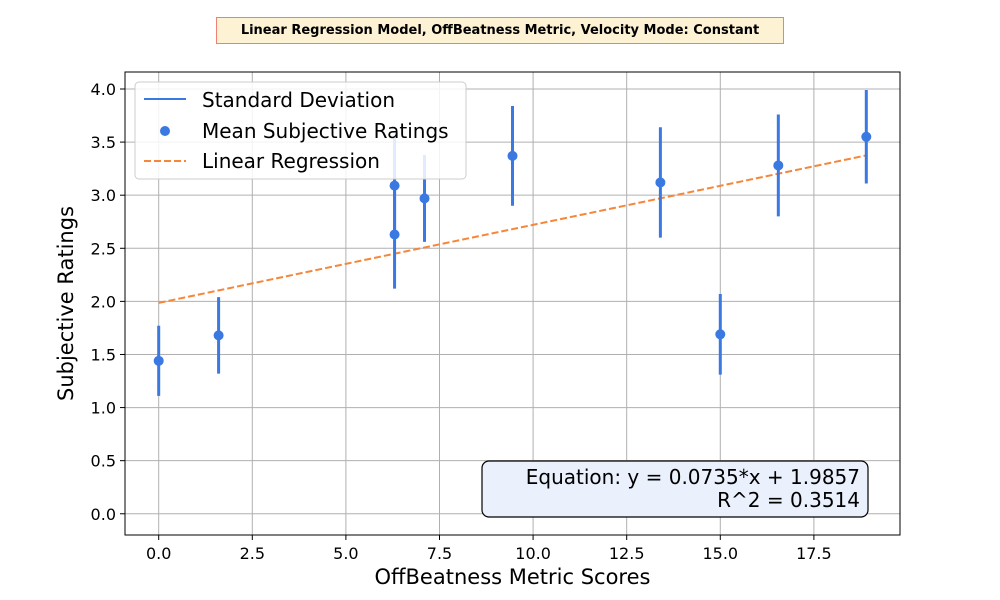 The image size is (1000, 600). I want to click on legend-box, so click(300, 130).